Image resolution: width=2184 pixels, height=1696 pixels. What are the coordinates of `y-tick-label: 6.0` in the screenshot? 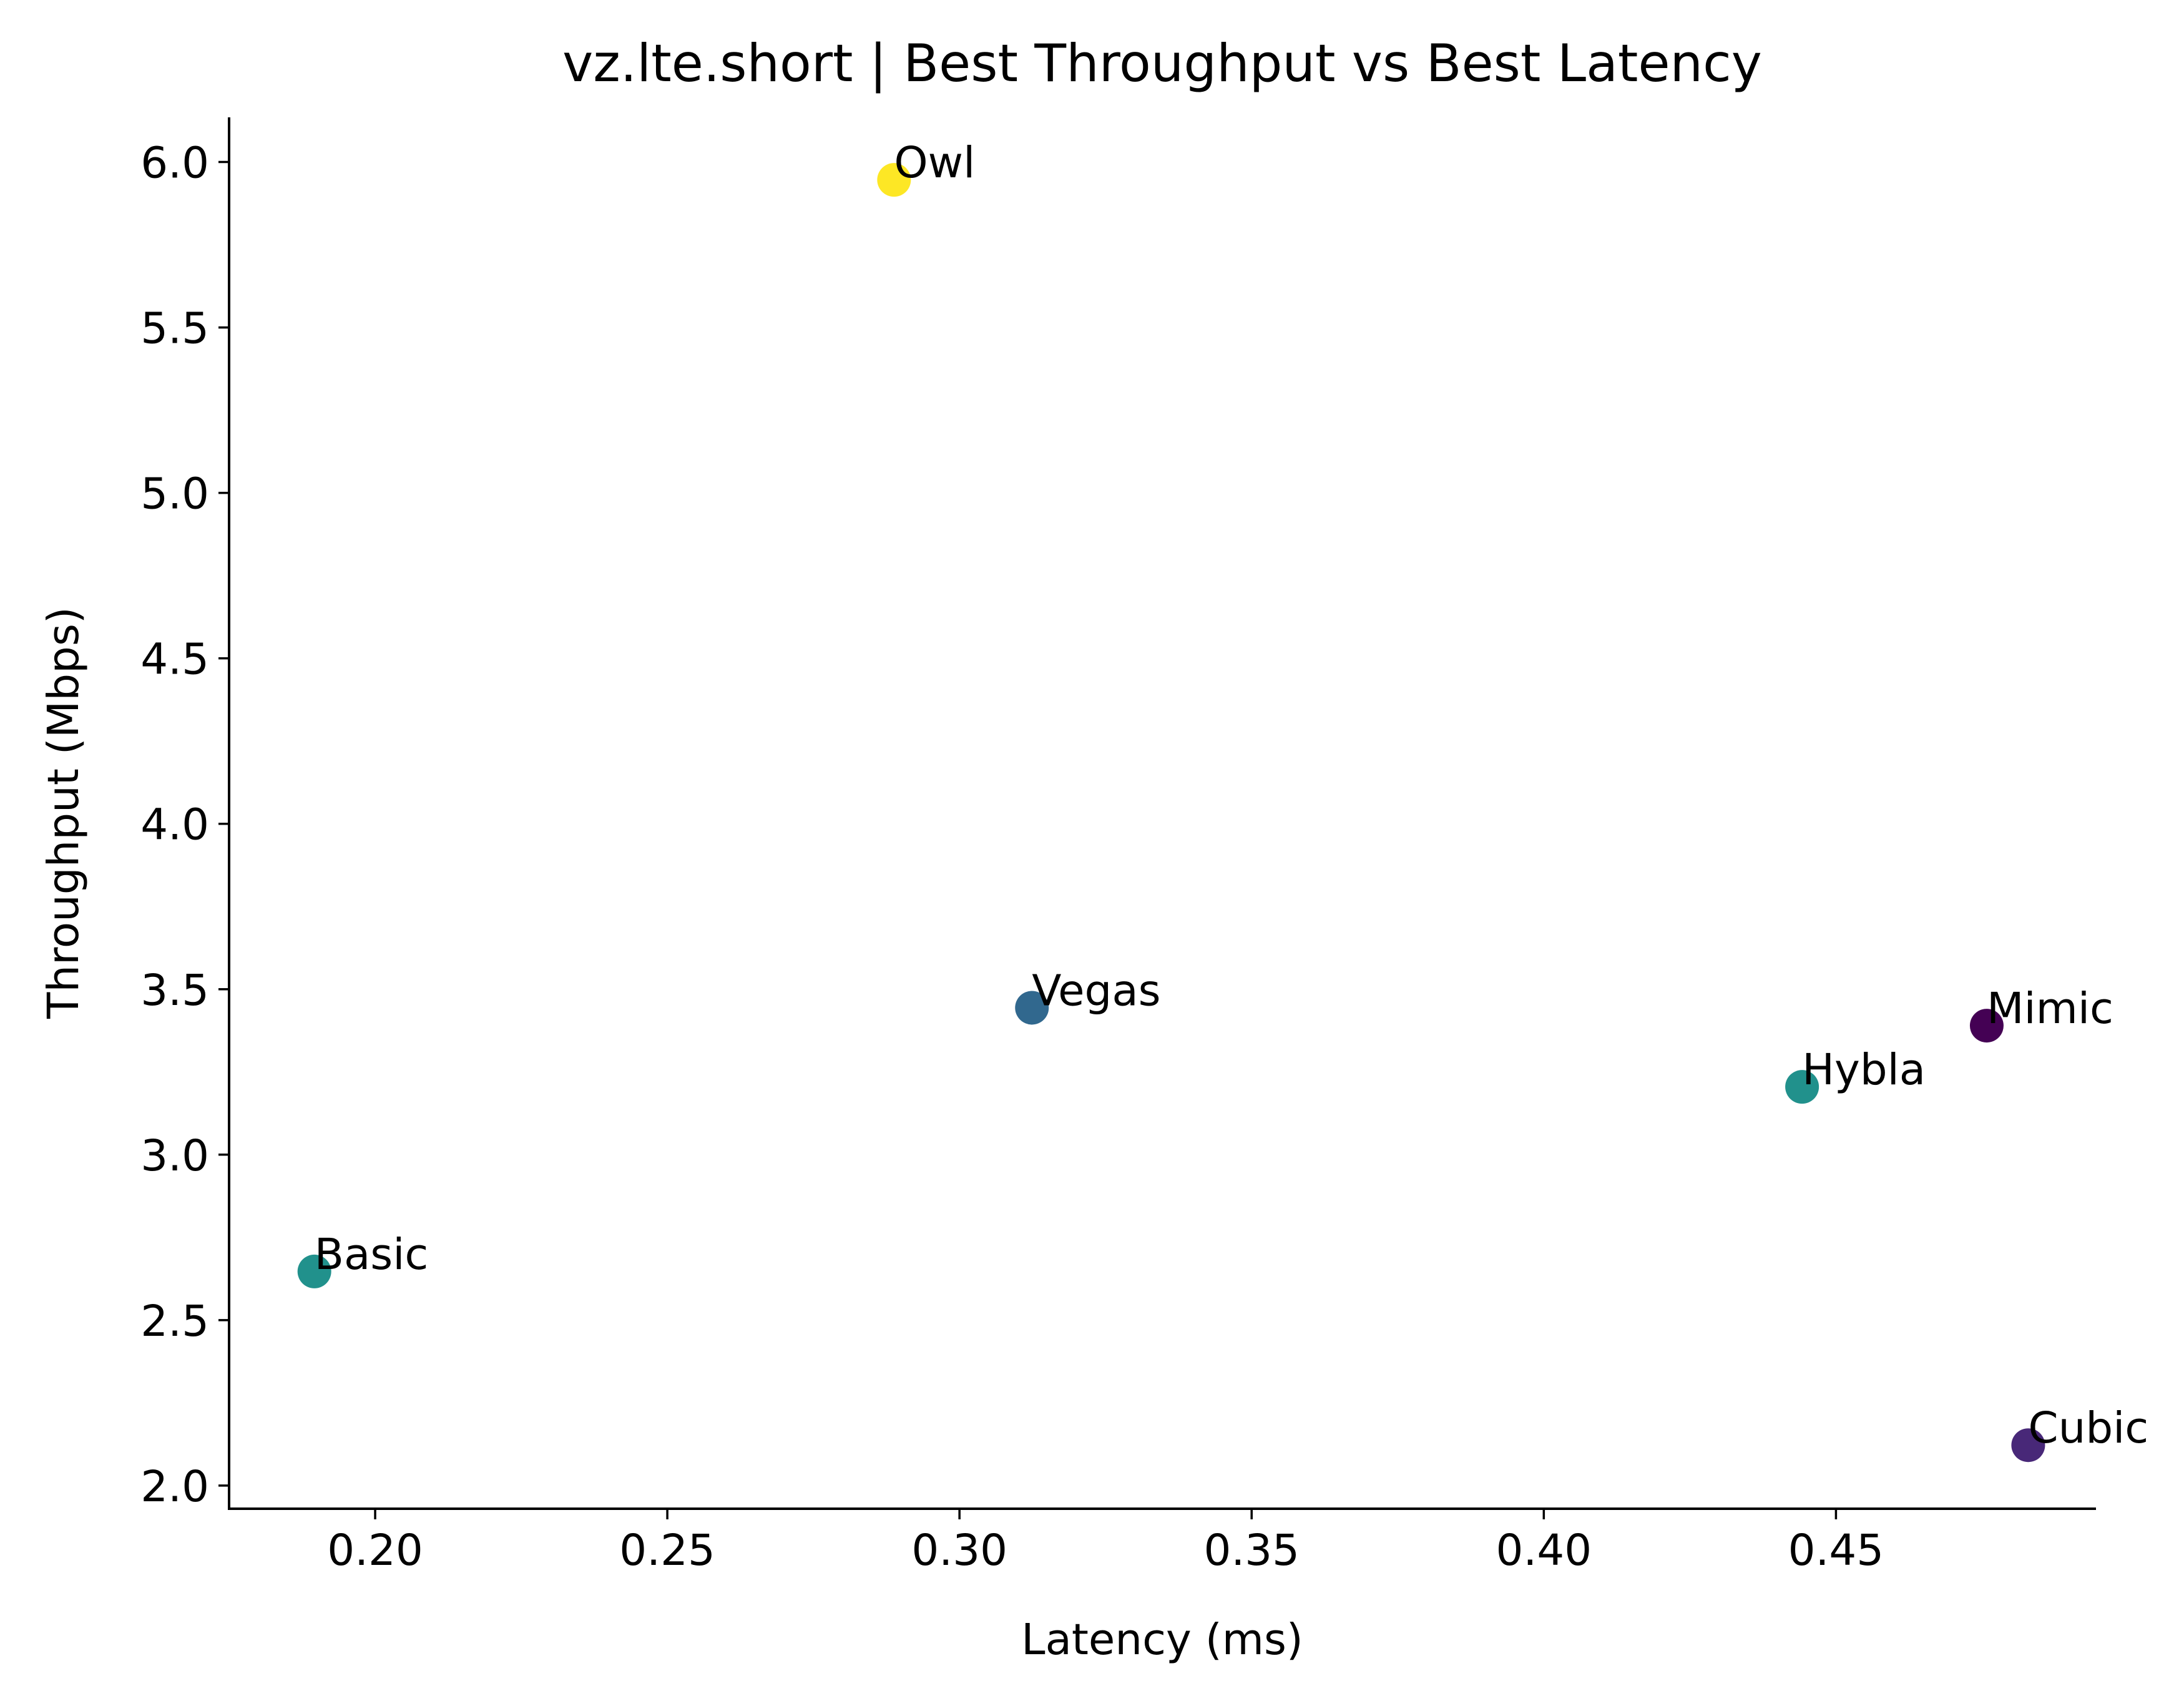 It's located at (175, 164).